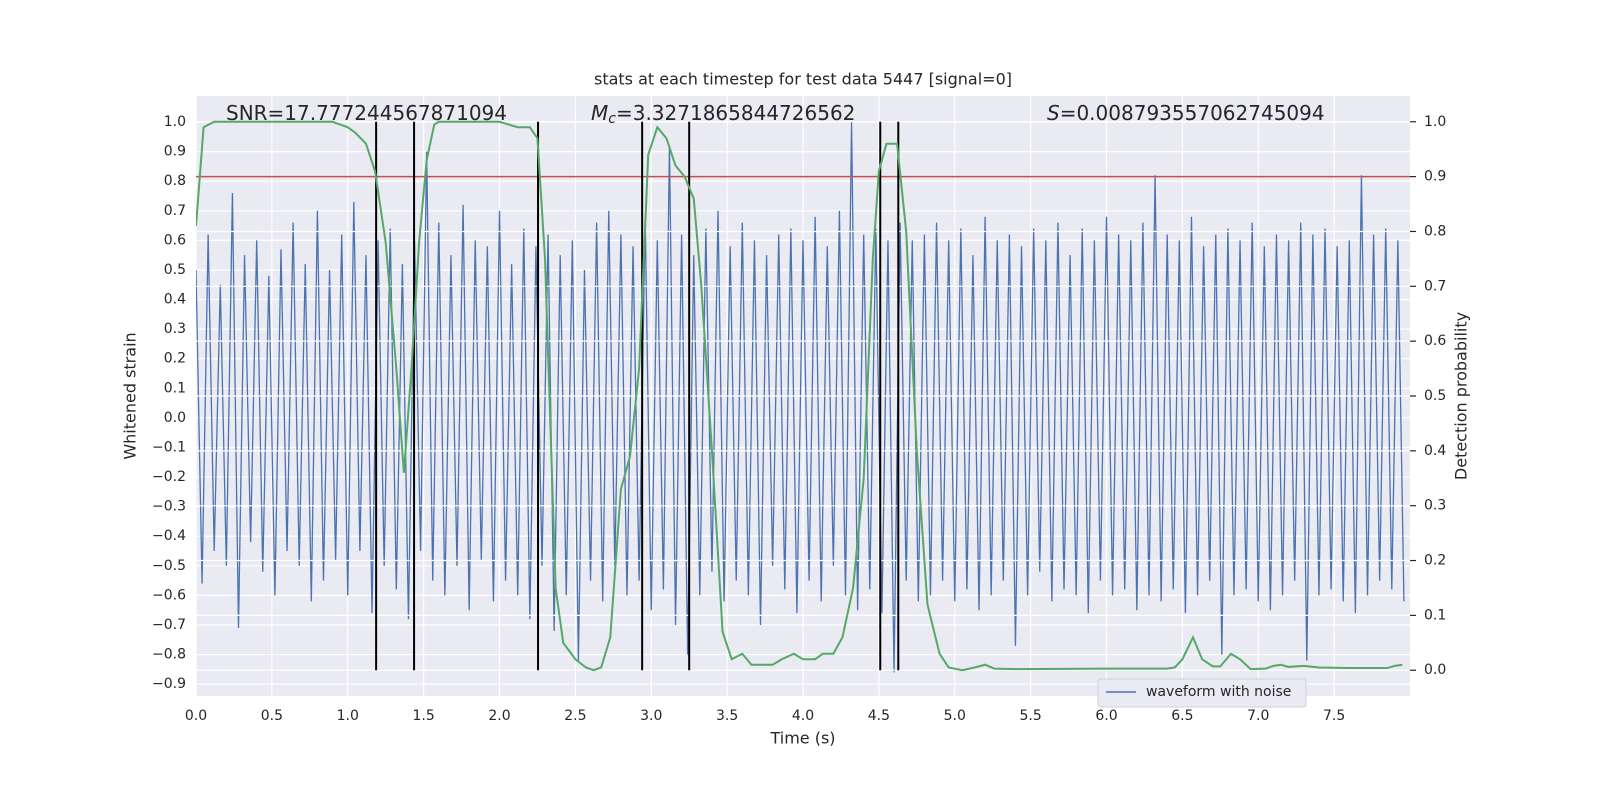 The height and width of the screenshot is (800, 1600). I want to click on y-tick-label: 0.0, so click(175, 418).